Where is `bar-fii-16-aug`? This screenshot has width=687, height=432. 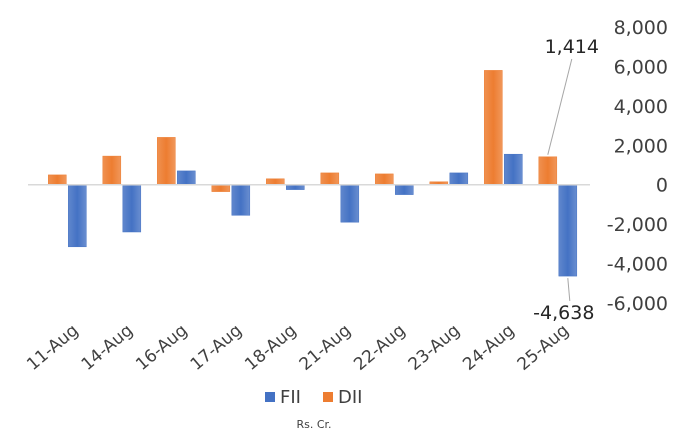 bar-fii-16-aug is located at coordinates (186, 177).